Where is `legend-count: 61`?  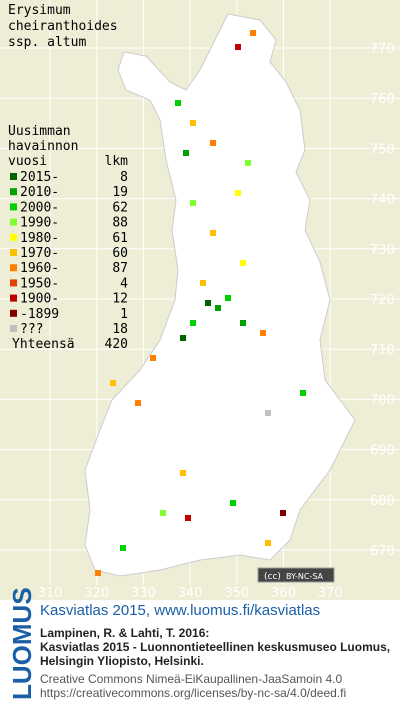 legend-count: 61 is located at coordinates (120, 238).